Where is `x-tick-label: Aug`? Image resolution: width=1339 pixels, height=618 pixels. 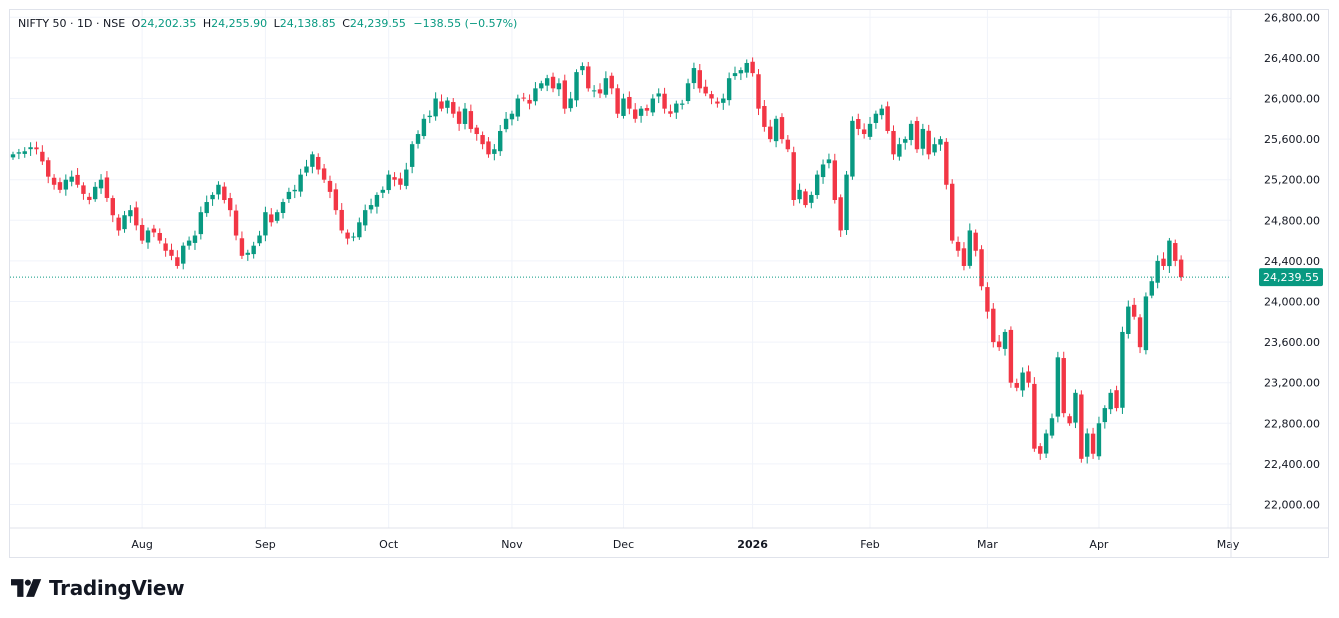
x-tick-label: Aug is located at coordinates (141, 544).